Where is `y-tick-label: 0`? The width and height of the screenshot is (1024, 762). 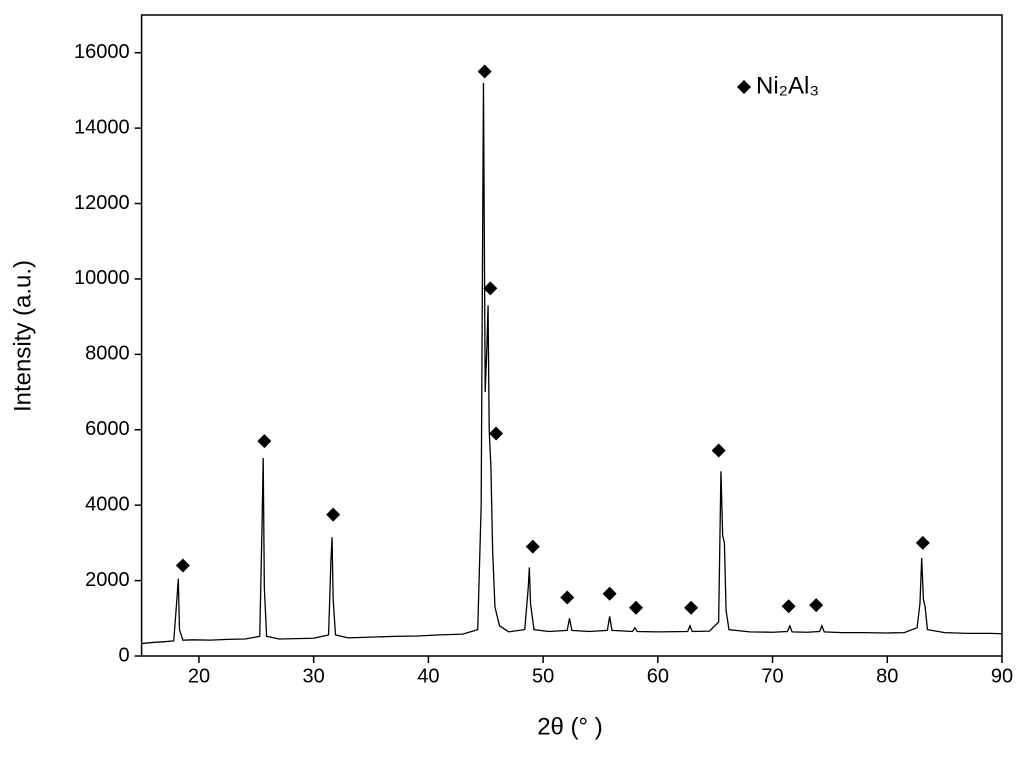
y-tick-label: 0 is located at coordinates (123, 655).